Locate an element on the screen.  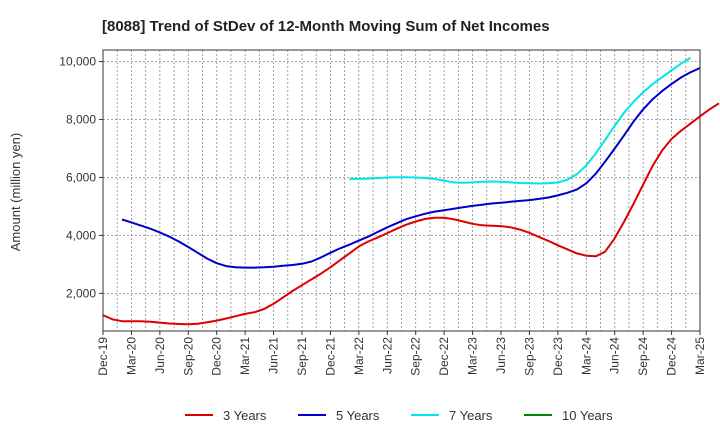
y-tick-label: 6,000 is located at coordinates (81, 177).